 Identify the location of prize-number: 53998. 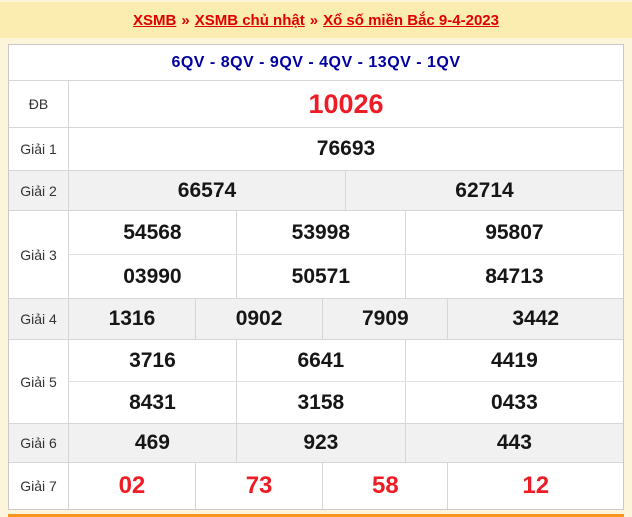
(321, 232).